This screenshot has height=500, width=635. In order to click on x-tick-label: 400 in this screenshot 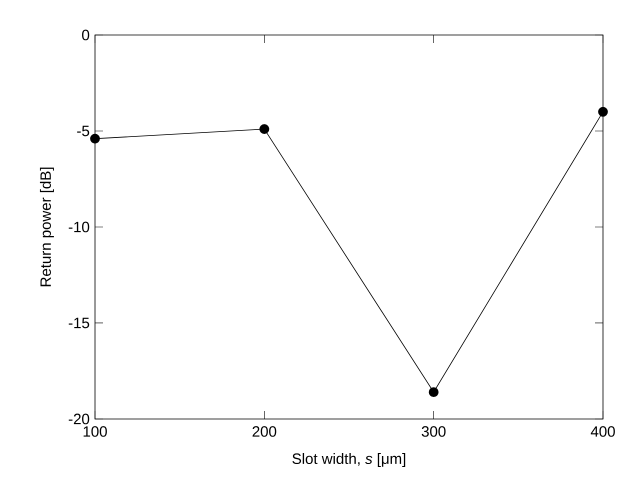, I will do `click(602, 431)`.